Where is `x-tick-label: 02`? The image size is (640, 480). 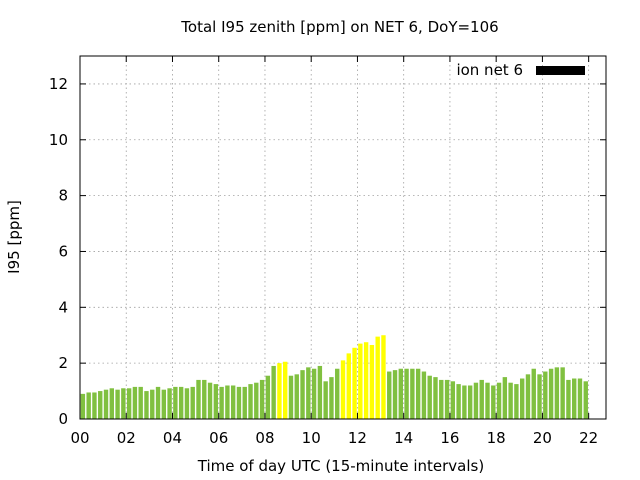
x-tick-label: 02 is located at coordinates (126, 438).